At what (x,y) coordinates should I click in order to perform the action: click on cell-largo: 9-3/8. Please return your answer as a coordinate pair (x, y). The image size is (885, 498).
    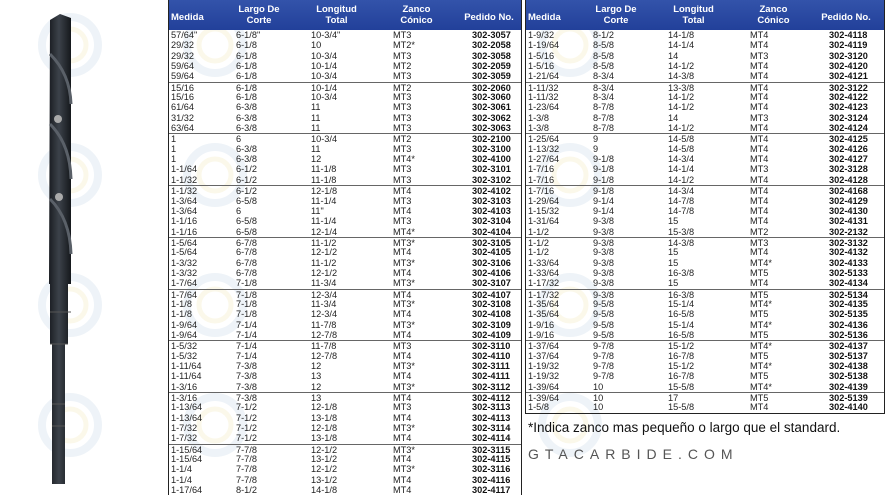
    Looking at the image, I should click on (603, 272).